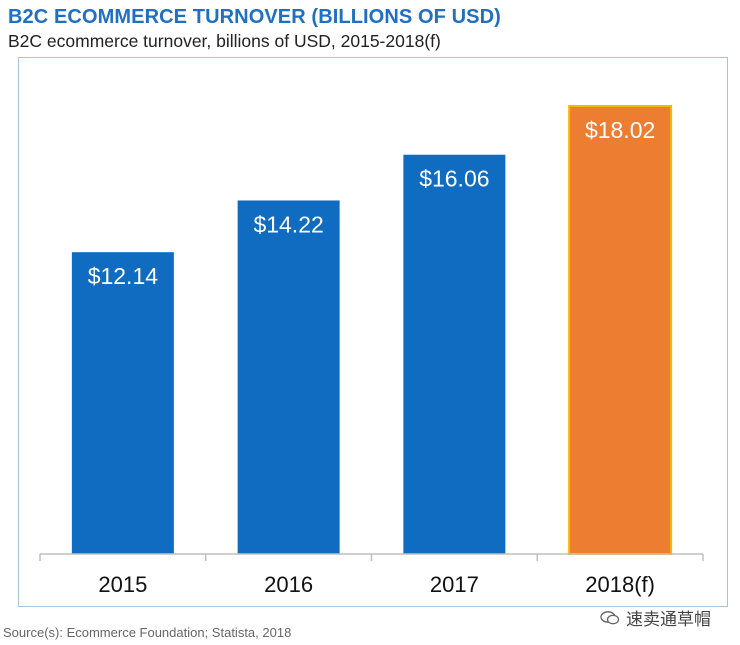 The height and width of the screenshot is (645, 740). I want to click on x-tick-label: 2016, so click(288, 584).